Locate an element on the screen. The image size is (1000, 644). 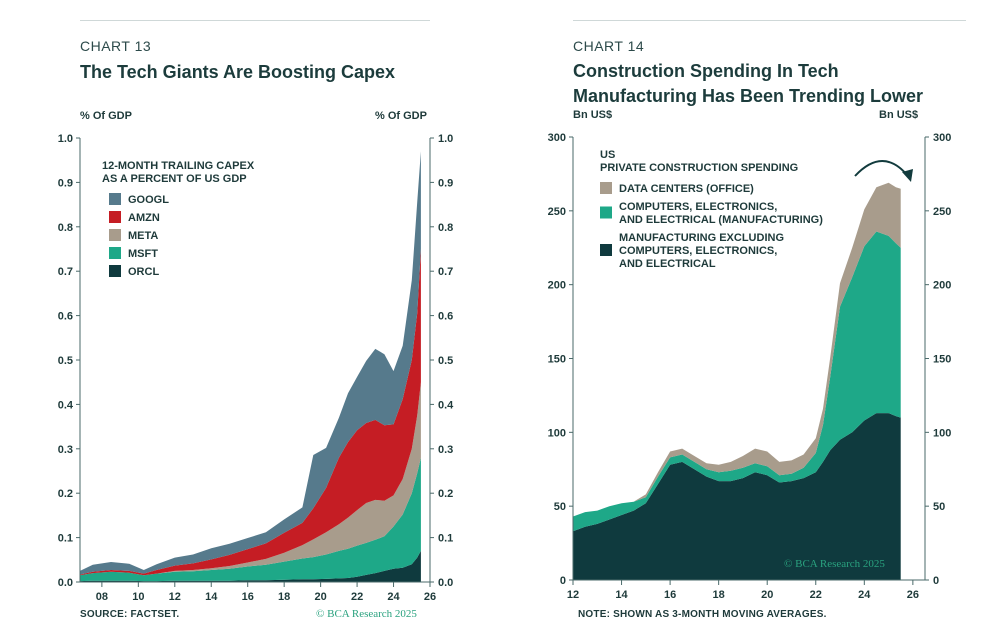
legend-label: DATA CENTERS (OFFICE) is located at coordinates (686, 189).